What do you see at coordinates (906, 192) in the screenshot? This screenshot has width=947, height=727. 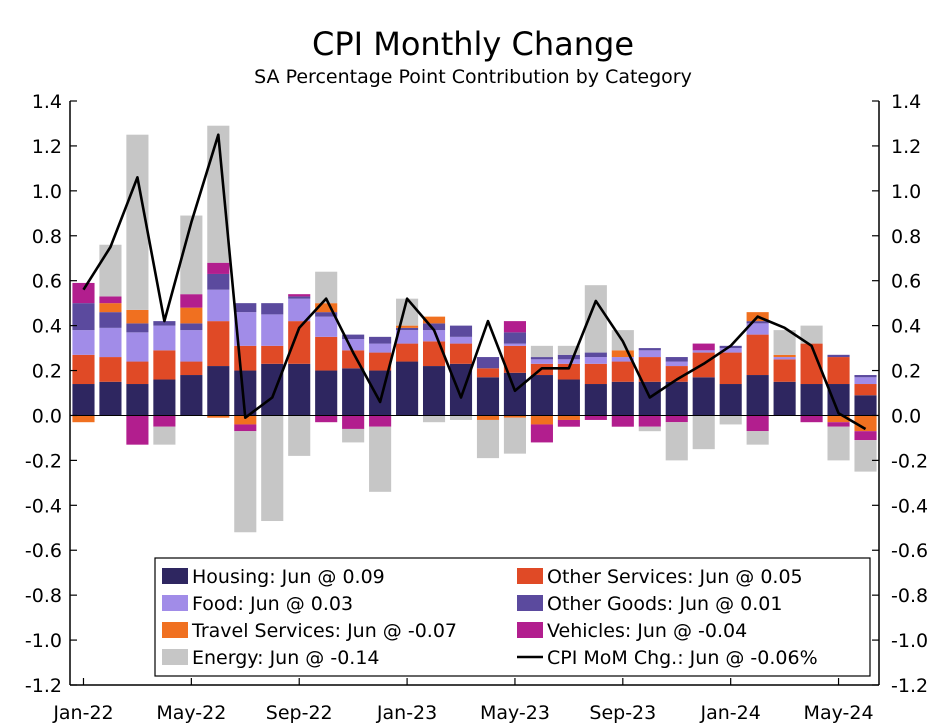 I see `y-tick-label-right: 1.0` at bounding box center [906, 192].